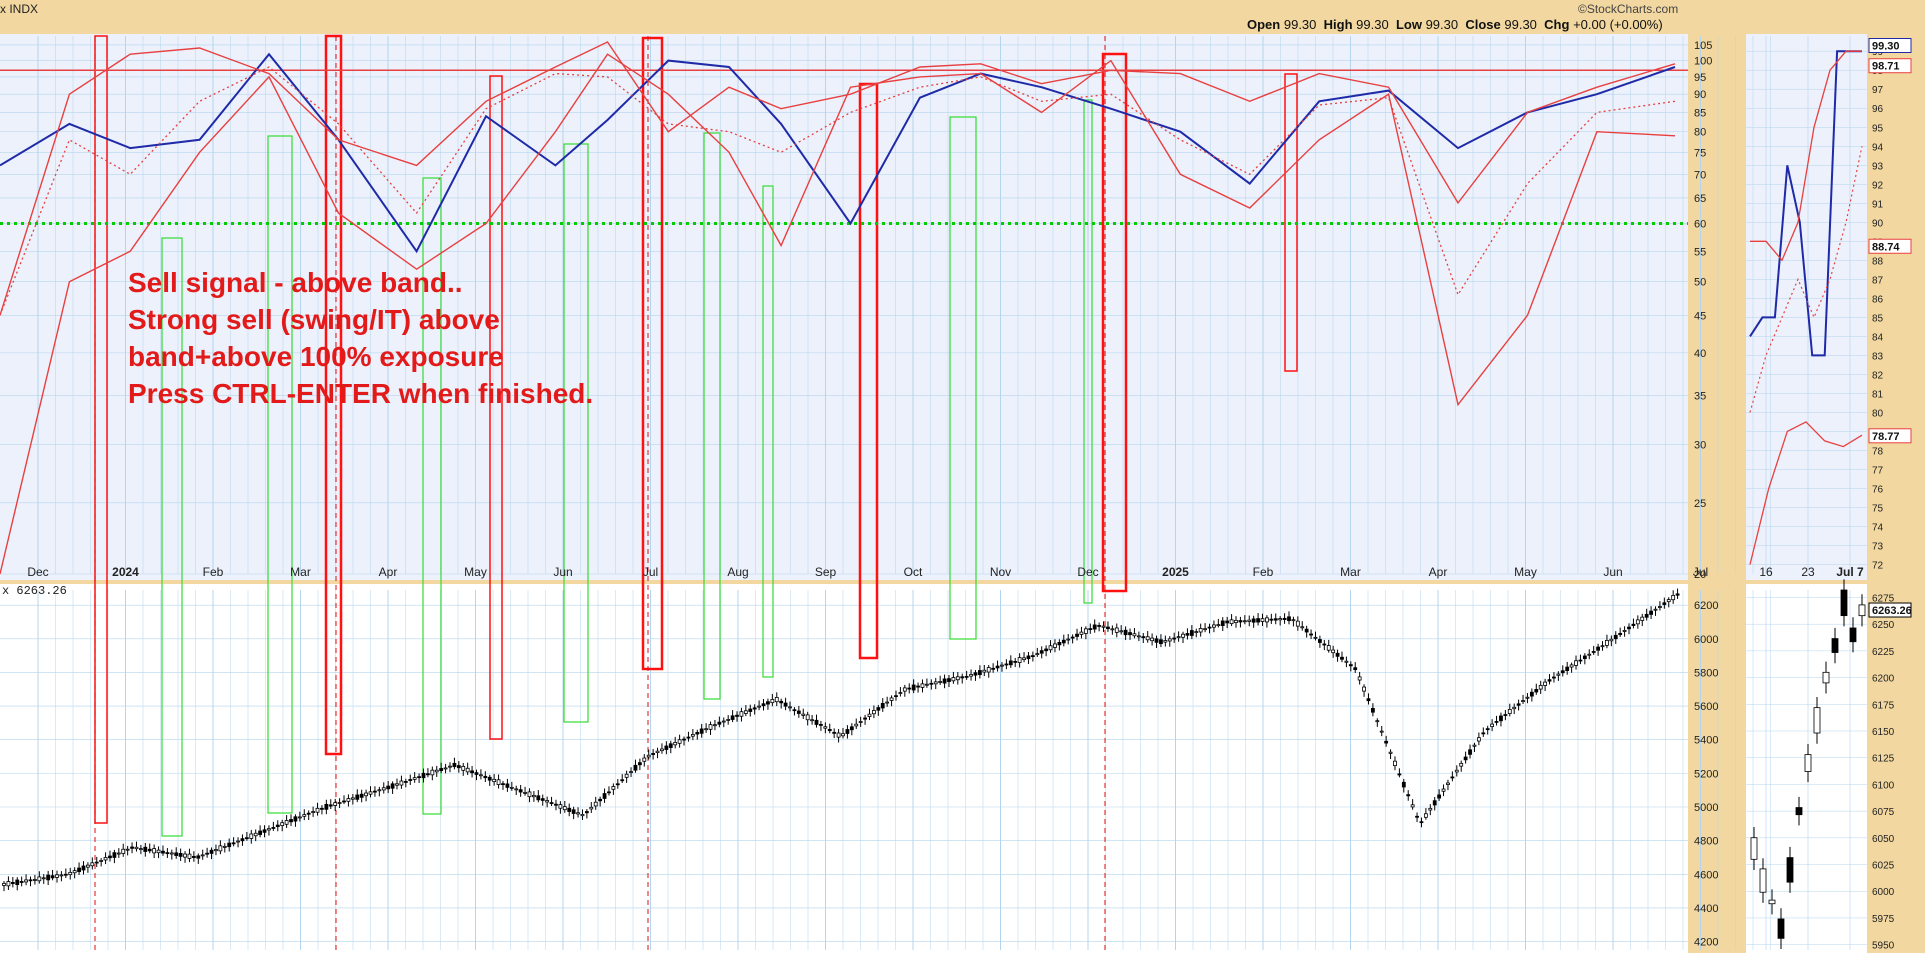  I want to click on y-tick-label: 5600, so click(1706, 707).